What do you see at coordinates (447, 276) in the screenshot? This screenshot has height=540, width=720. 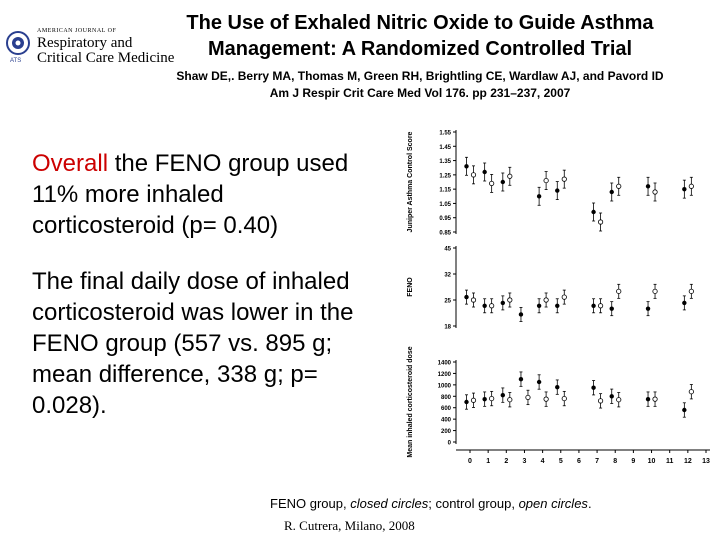 I see `y-tick-label: 32` at bounding box center [447, 276].